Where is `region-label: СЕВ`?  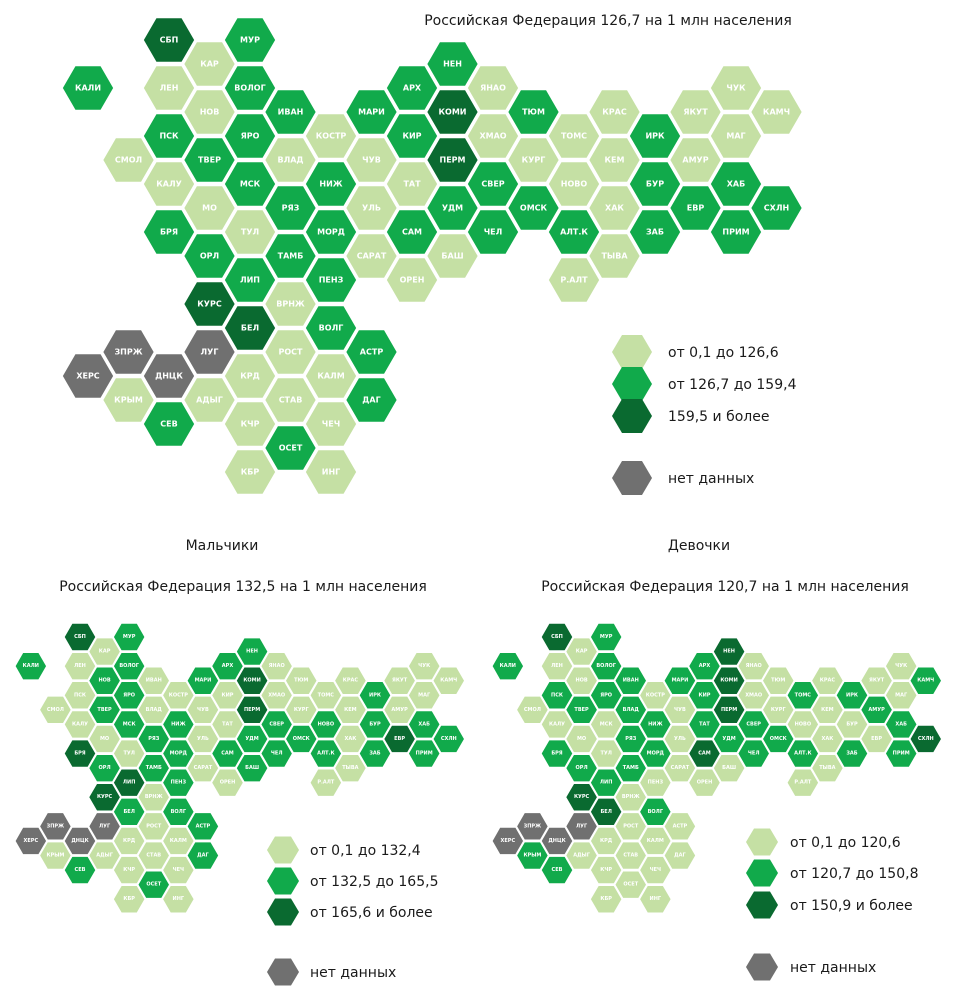 region-label: СЕВ is located at coordinates (80, 870).